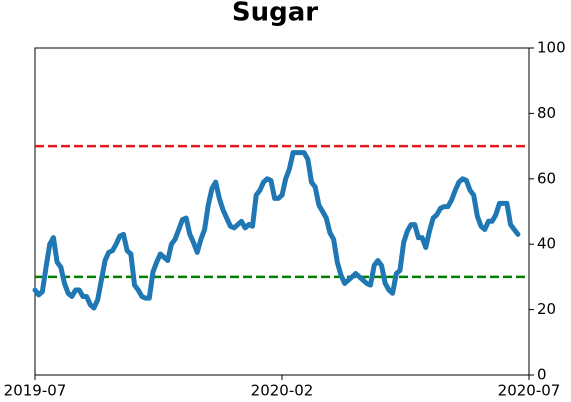  I want to click on y-tick-label: 60, so click(546, 178).